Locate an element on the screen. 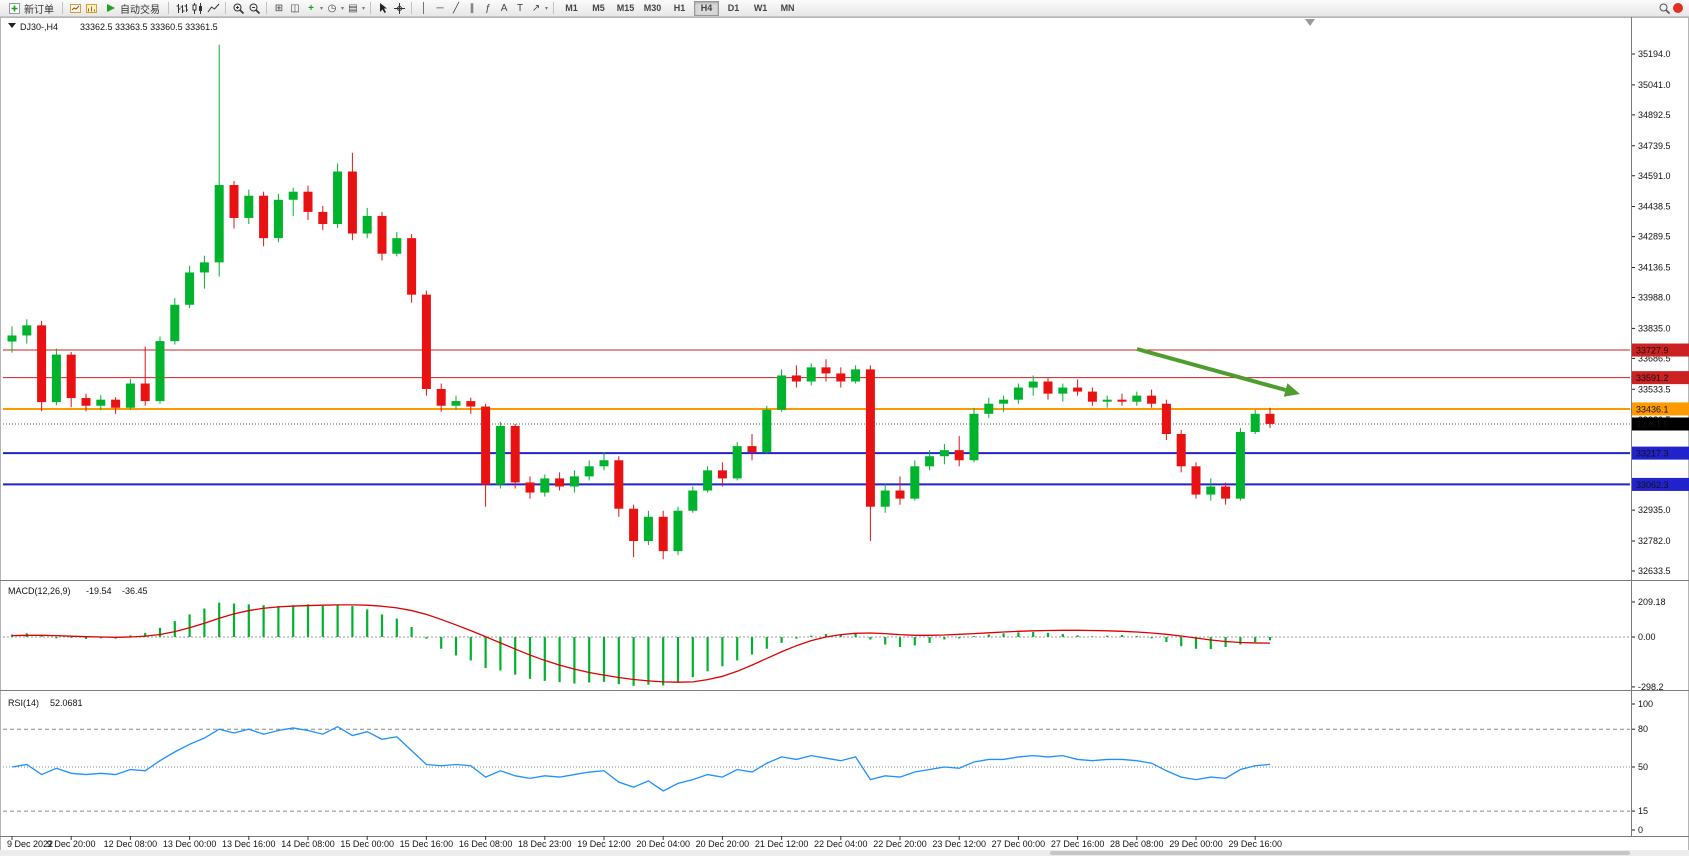 This screenshot has width=1689, height=856. cursor-icon is located at coordinates (383, 8).